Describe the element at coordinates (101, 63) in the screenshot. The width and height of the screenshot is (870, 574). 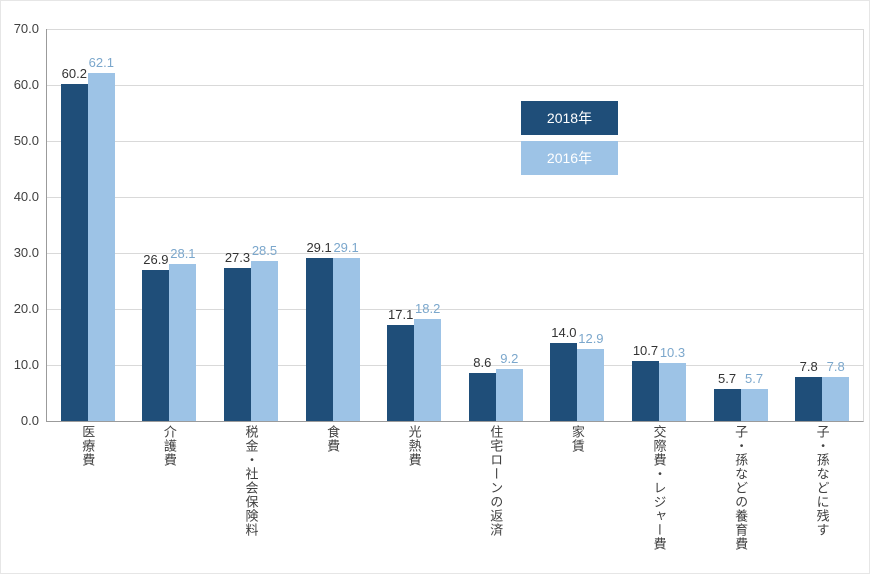
I see `value-label: 62.1` at that location.